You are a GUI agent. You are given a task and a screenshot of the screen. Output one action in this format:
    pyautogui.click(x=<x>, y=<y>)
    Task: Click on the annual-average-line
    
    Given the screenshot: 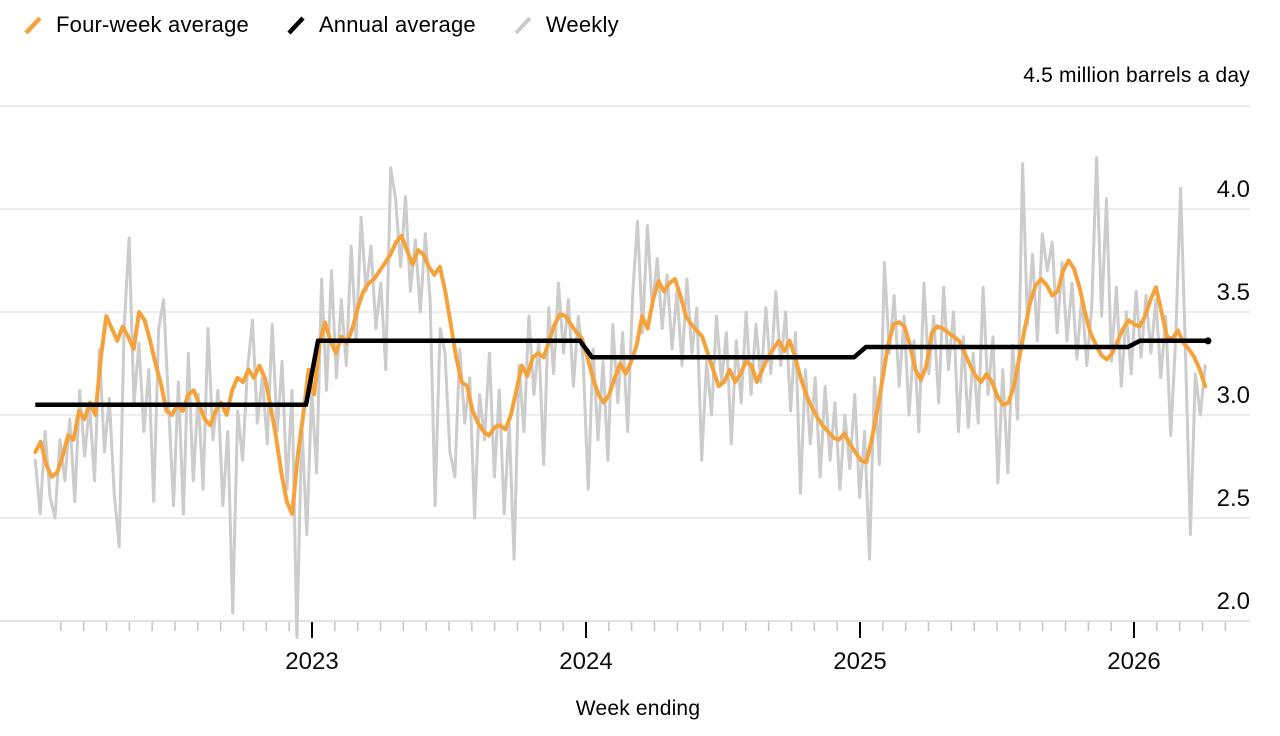 What is the action you would take?
    pyautogui.click(x=621, y=372)
    